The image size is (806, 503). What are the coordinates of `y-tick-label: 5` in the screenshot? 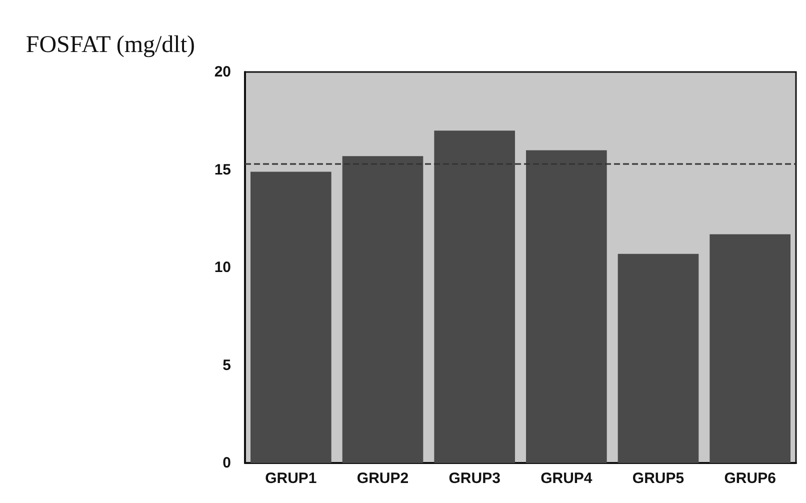 It's located at (226, 365).